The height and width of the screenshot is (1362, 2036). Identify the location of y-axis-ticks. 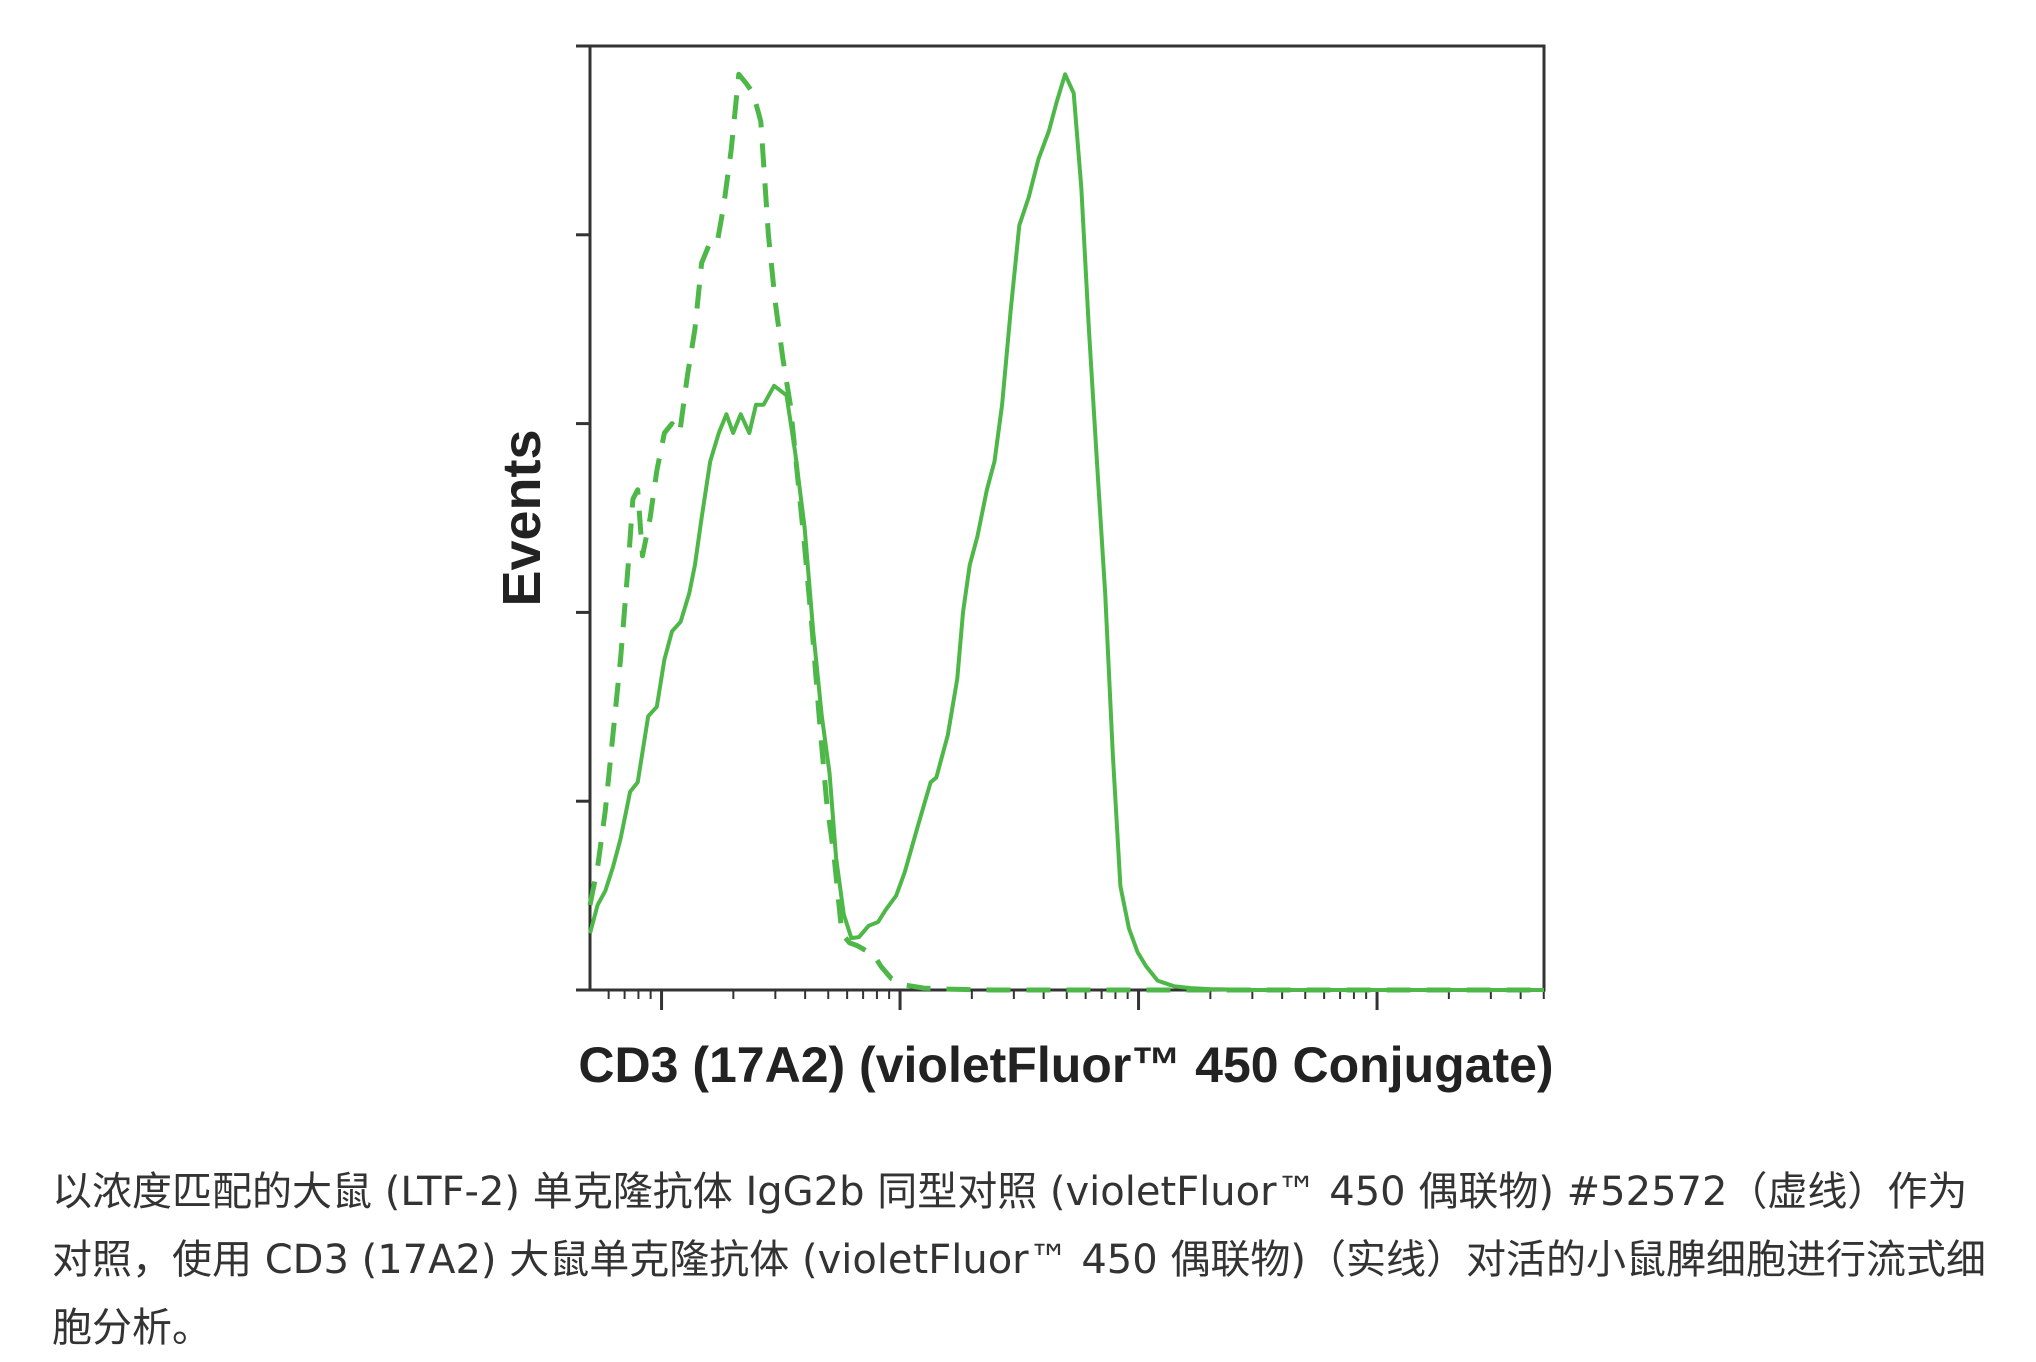
(583, 518).